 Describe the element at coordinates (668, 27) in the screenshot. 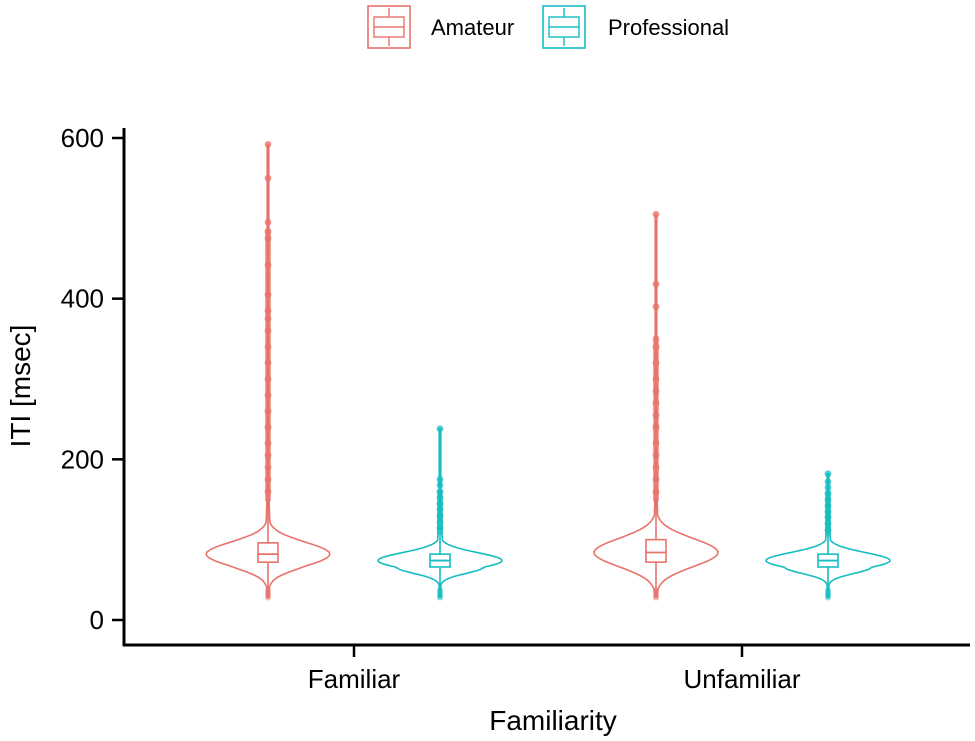

I see `legend-label: Professional` at that location.